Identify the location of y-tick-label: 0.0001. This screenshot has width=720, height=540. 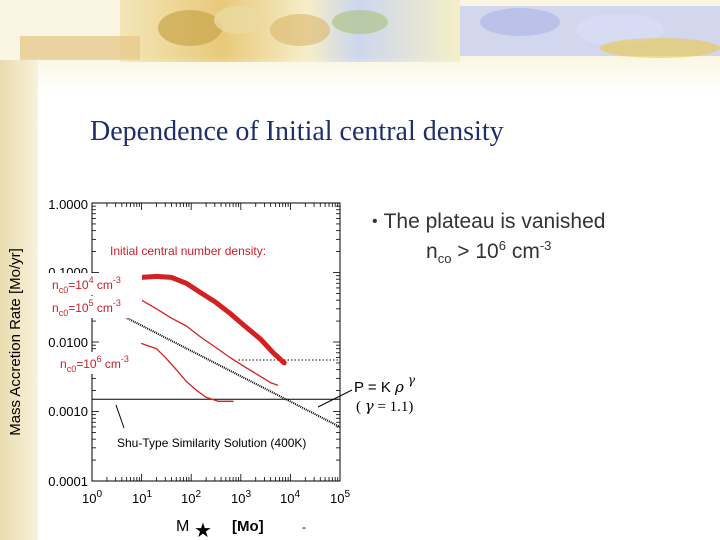
(68, 481).